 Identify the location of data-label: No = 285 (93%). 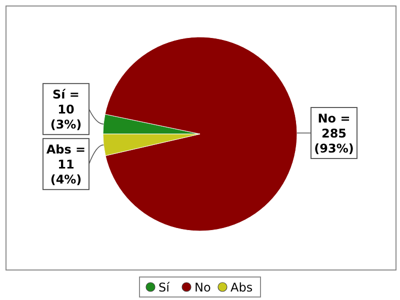
(334, 134).